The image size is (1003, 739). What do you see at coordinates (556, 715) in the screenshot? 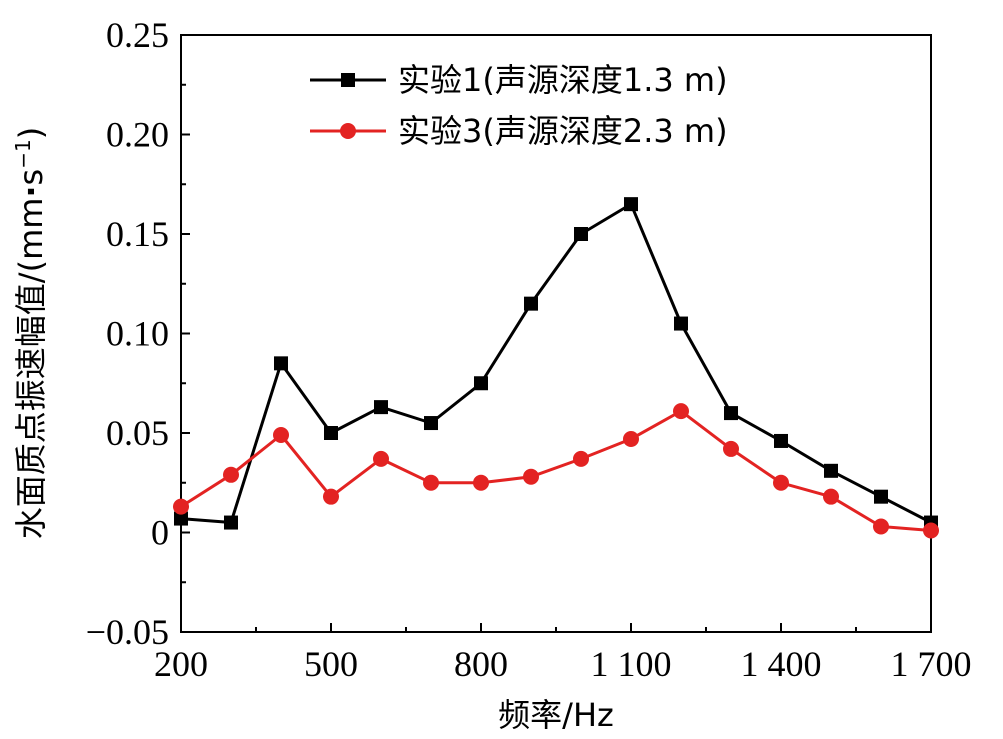
I see `x-axis-title: 频率/Hz` at bounding box center [556, 715].